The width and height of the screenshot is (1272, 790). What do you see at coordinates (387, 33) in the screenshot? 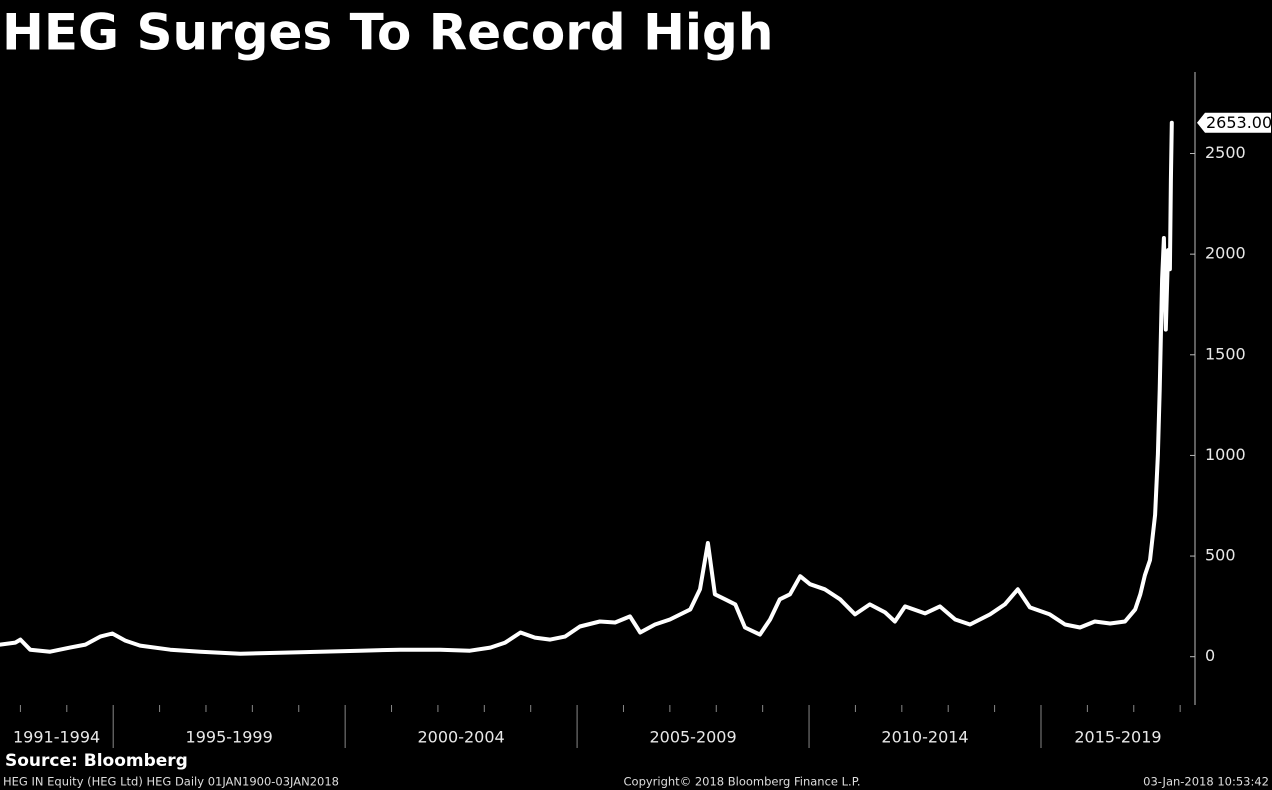
I see `chart-title: HEG Surges To Record High` at bounding box center [387, 33].